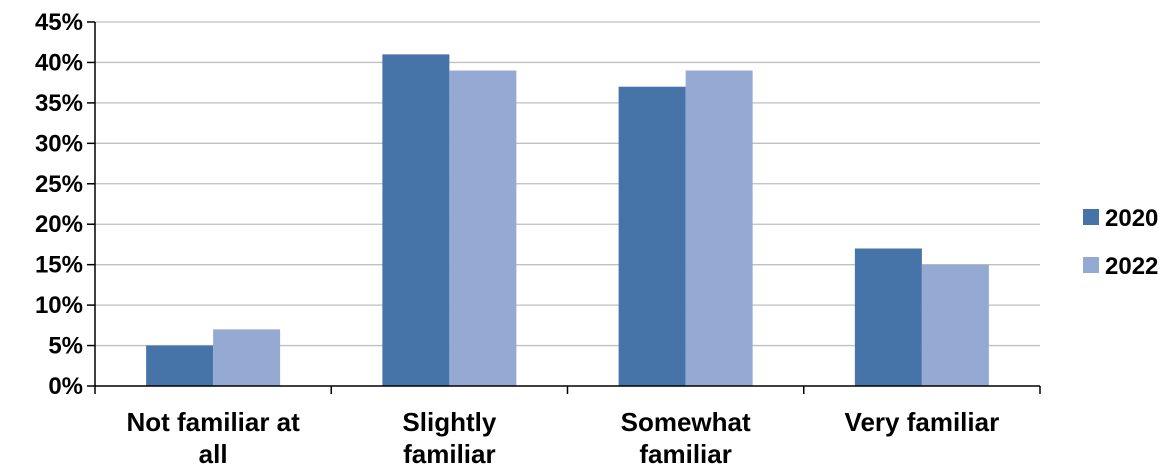  Describe the element at coordinates (65, 386) in the screenshot. I see `y-tick-label: 0%` at that location.